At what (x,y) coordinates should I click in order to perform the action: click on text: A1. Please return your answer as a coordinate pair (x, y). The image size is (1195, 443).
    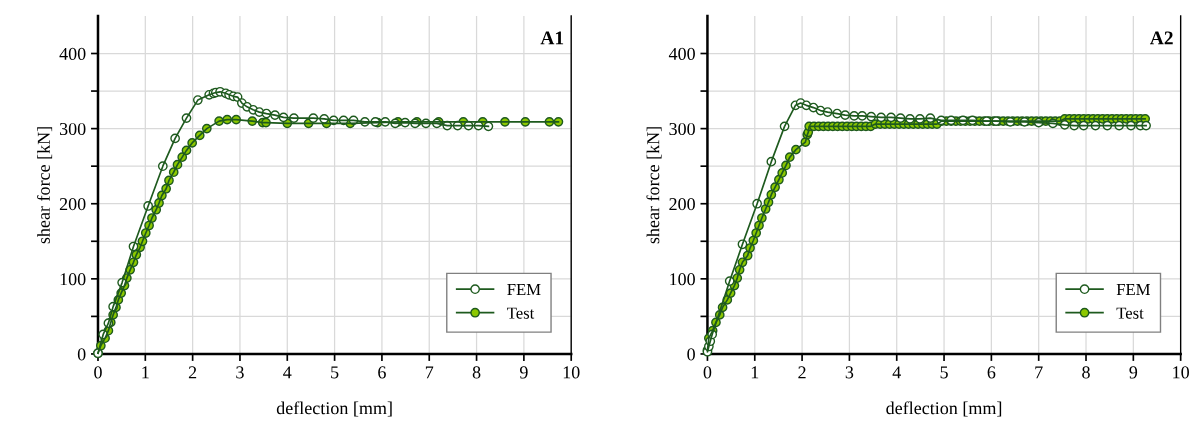
    Looking at the image, I should click on (552, 38).